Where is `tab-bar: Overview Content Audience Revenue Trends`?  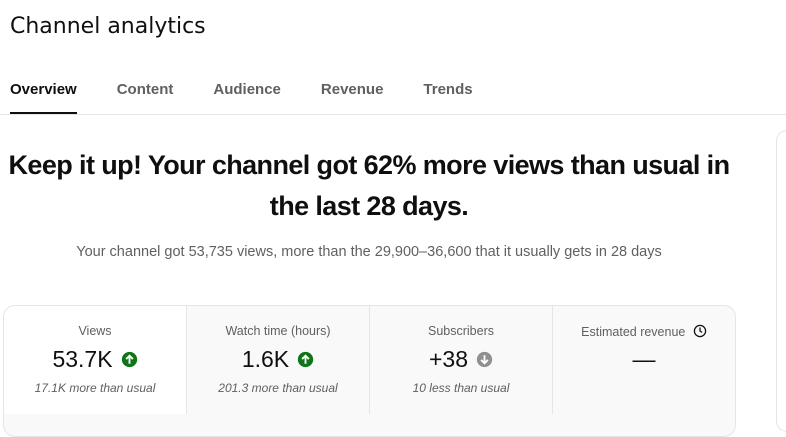
tab-bar: Overview Content Audience Revenue Trends is located at coordinates (261, 96).